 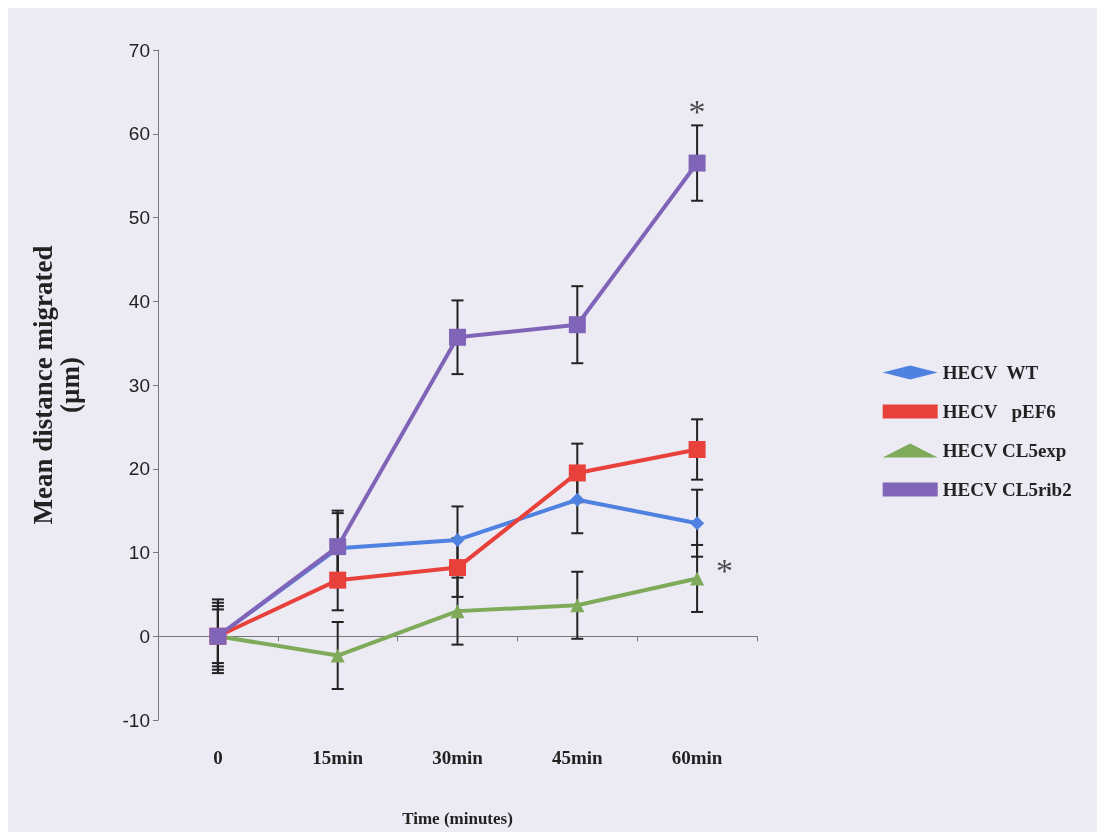 What do you see at coordinates (56, 385) in the screenshot?
I see `y-axis-title: Mean distance migrated (µm)` at bounding box center [56, 385].